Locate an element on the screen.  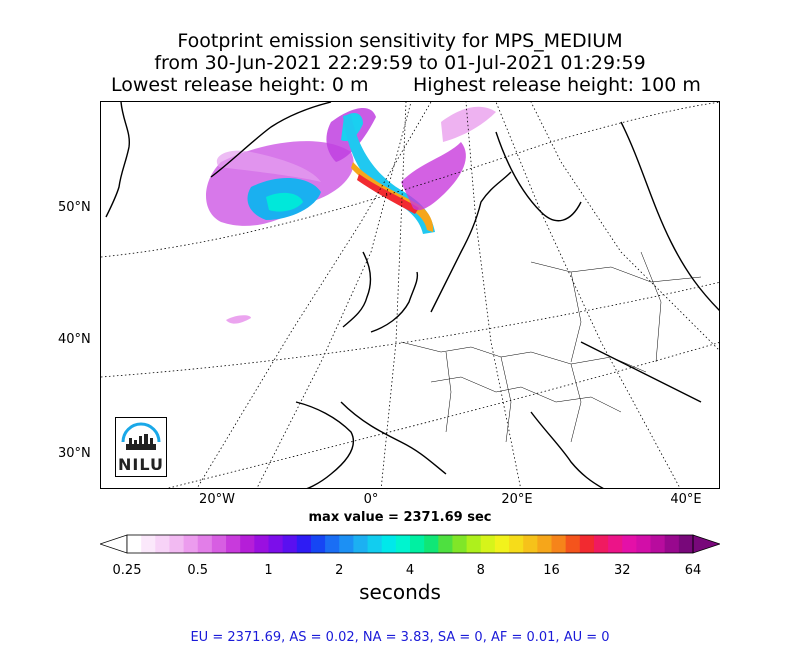
colorbar-extend-high is located at coordinates (706, 544).